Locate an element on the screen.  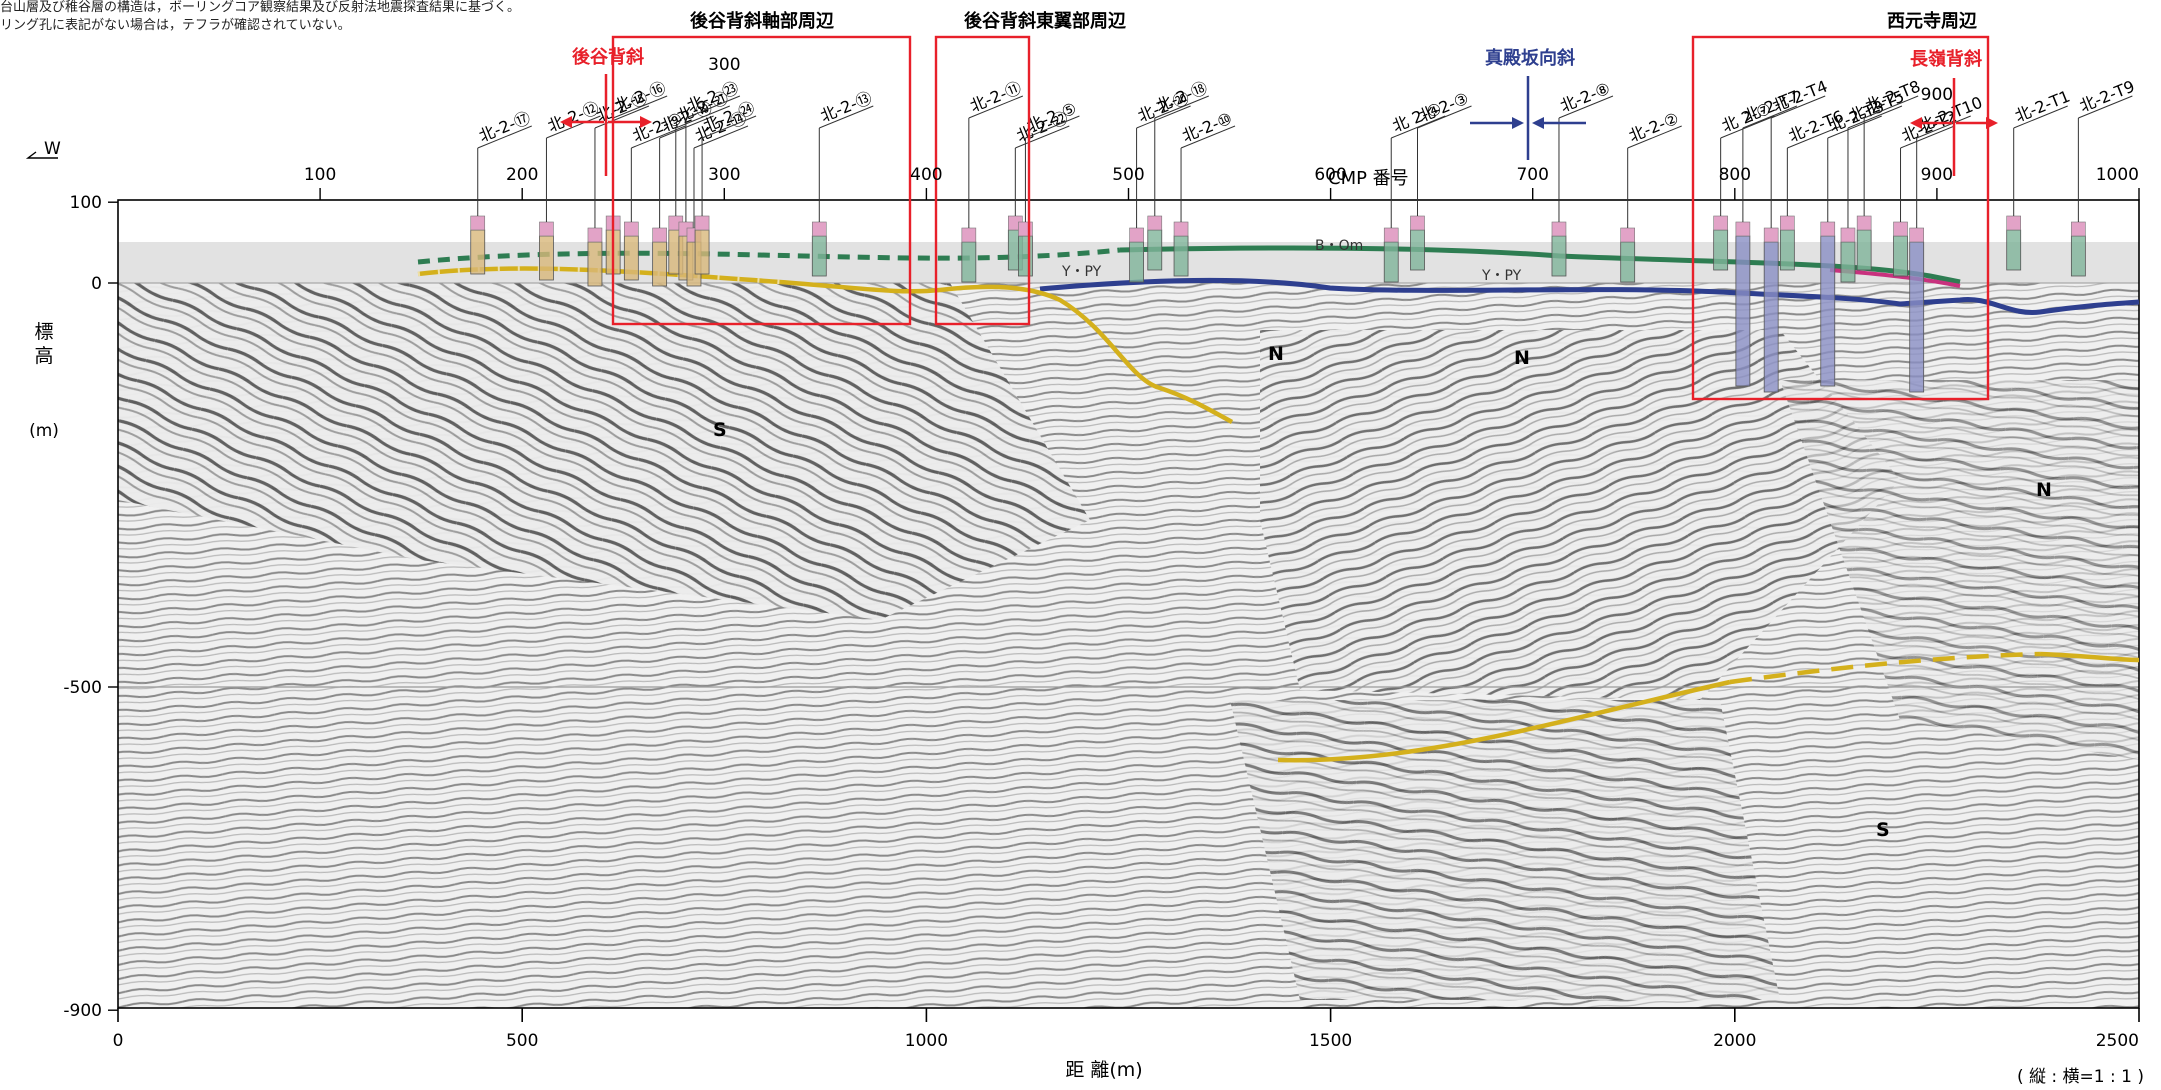
blue-horizon is located at coordinates (1589, 297).